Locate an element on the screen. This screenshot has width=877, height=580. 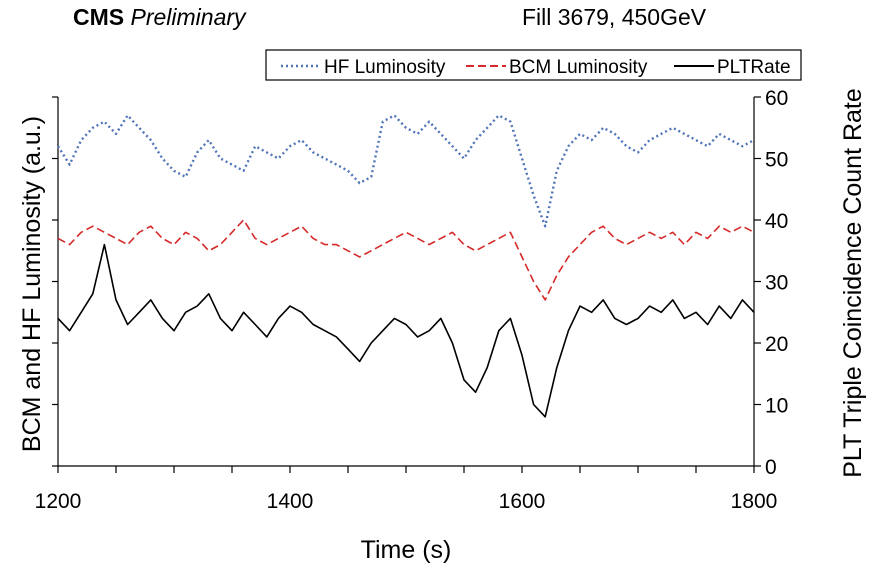
legend-label-bcm: BCM Luminosity is located at coordinates (578, 67).